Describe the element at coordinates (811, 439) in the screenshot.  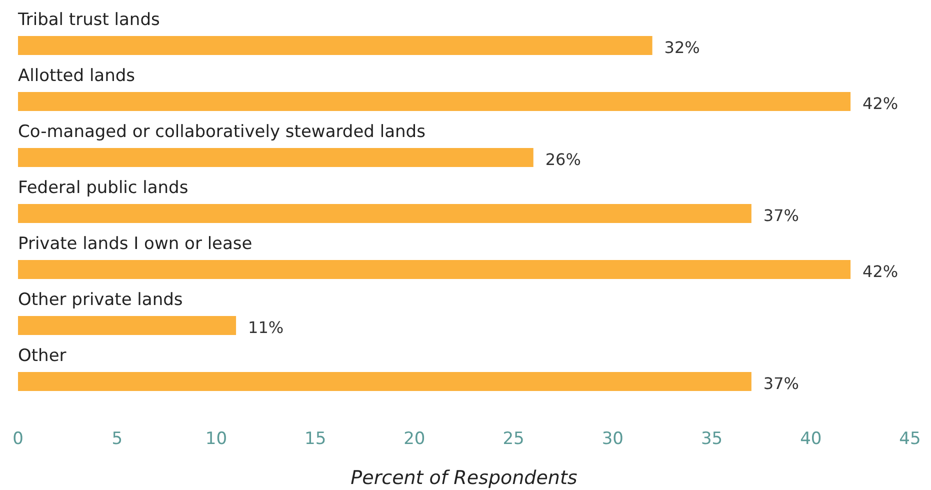
I see `x-tick-label: 40` at that location.